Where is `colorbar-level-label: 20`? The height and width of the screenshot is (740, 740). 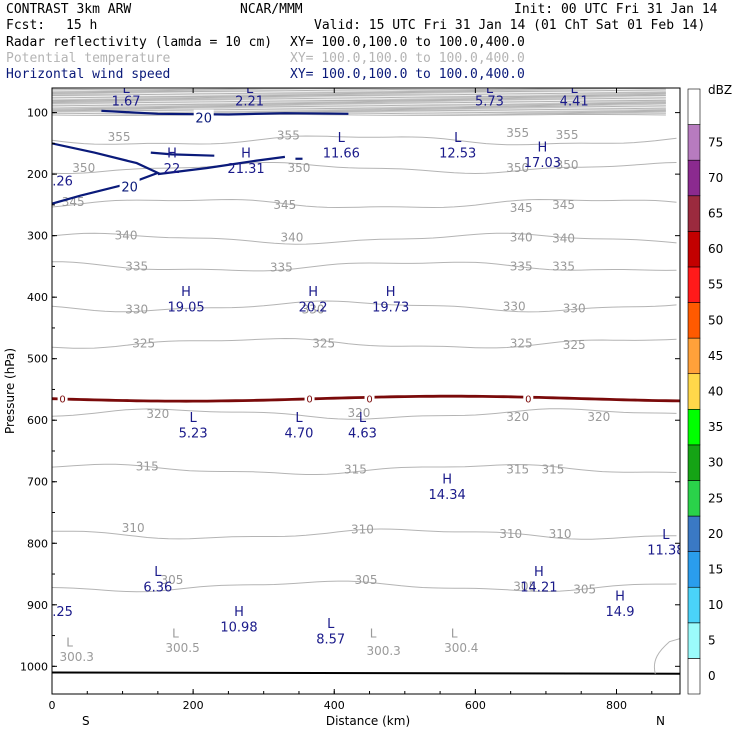
colorbar-level-label: 20 is located at coordinates (715, 534).